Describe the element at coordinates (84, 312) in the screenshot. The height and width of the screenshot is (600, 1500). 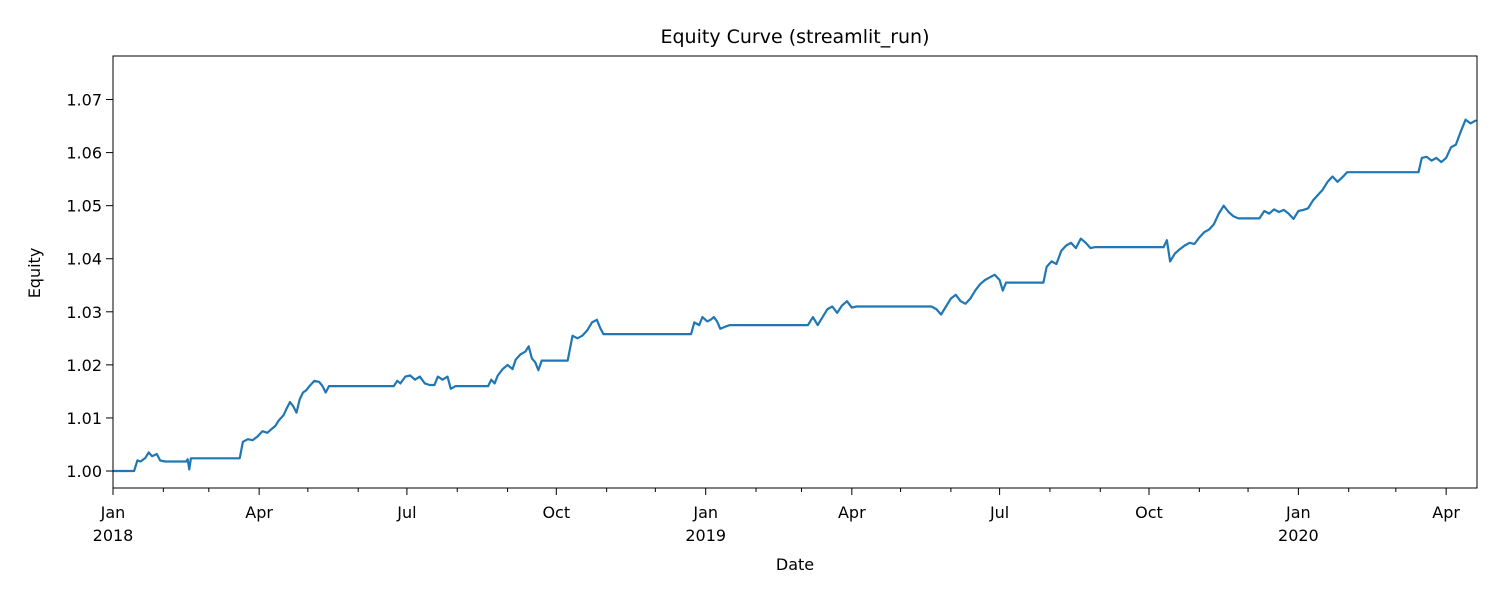
I see `y-tick-label: 1.03` at that location.